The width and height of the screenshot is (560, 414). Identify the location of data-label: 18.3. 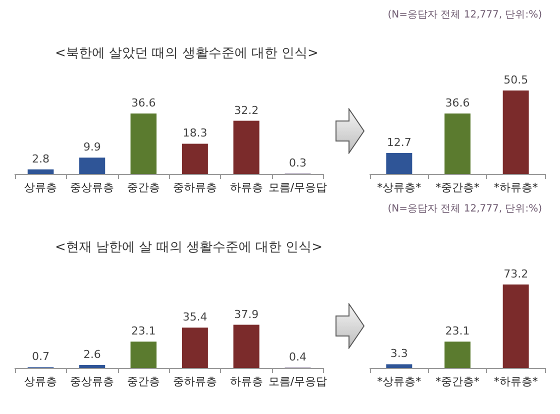
(195, 133).